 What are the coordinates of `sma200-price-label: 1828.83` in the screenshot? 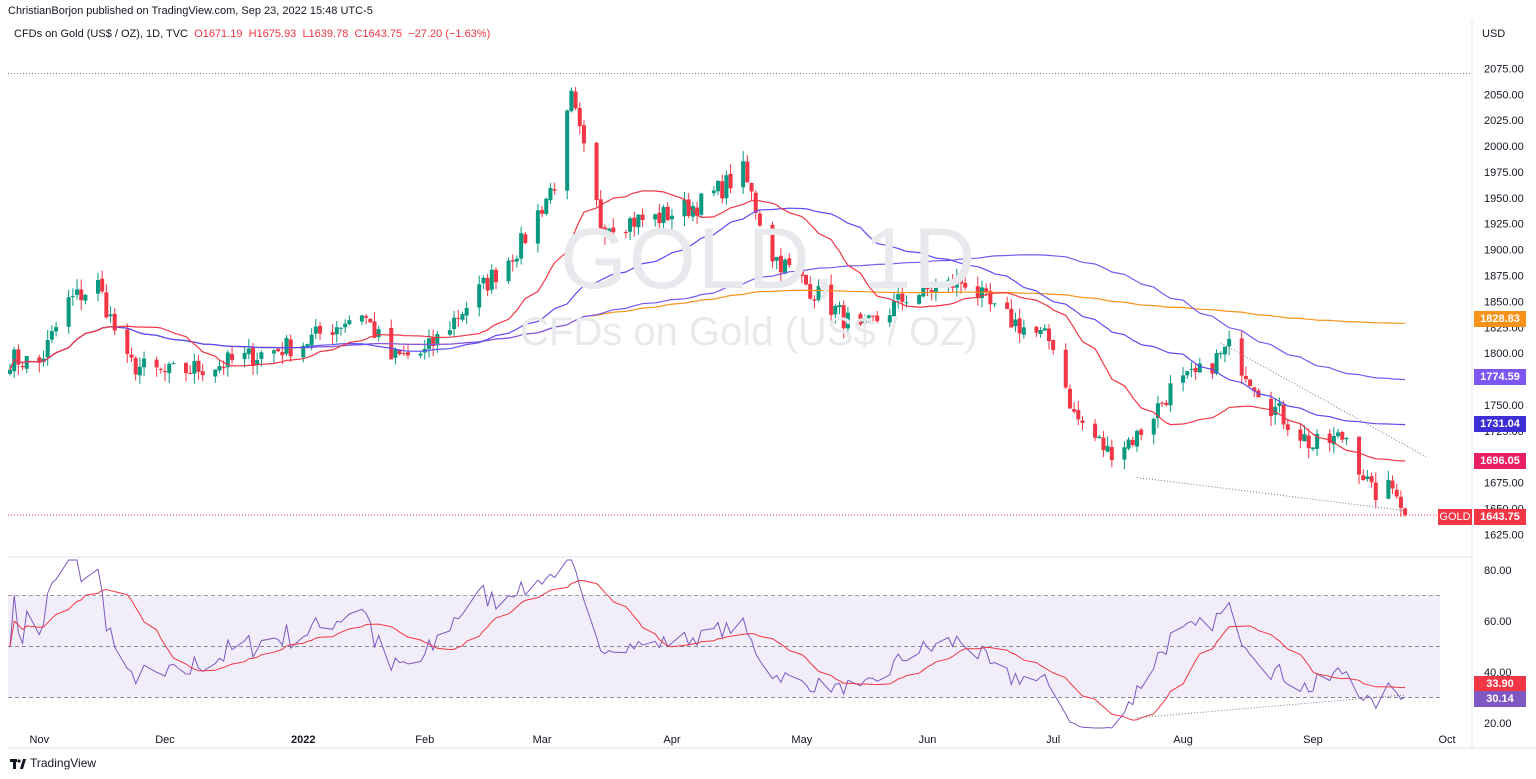 It's located at (1500, 319).